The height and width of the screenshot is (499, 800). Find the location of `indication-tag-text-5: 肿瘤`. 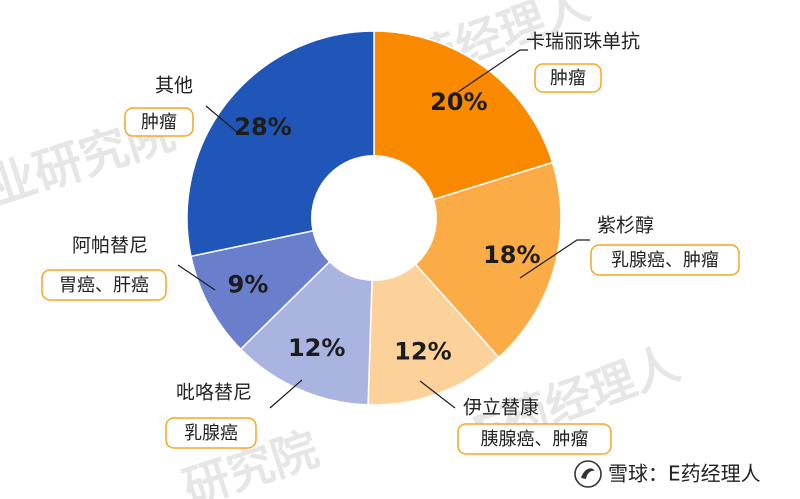

indication-tag-text-5: 肿瘤 is located at coordinates (159, 122).